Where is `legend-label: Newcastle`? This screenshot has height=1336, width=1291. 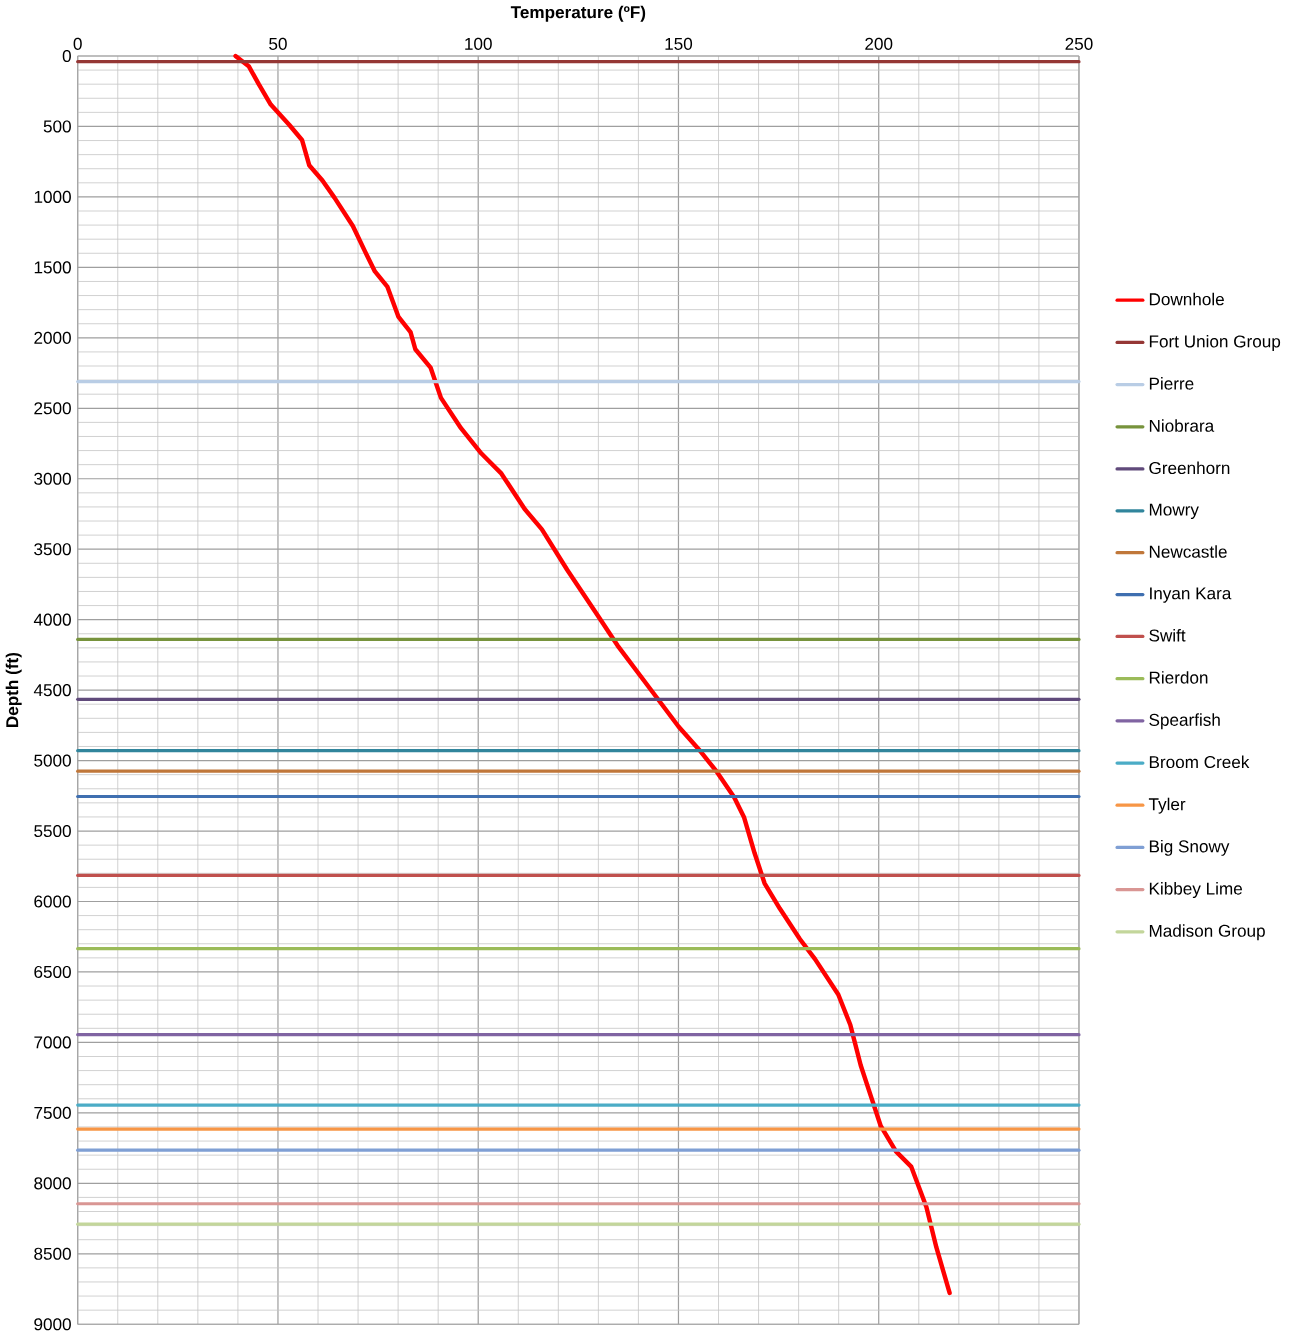
legend-label: Newcastle is located at coordinates (1188, 551).